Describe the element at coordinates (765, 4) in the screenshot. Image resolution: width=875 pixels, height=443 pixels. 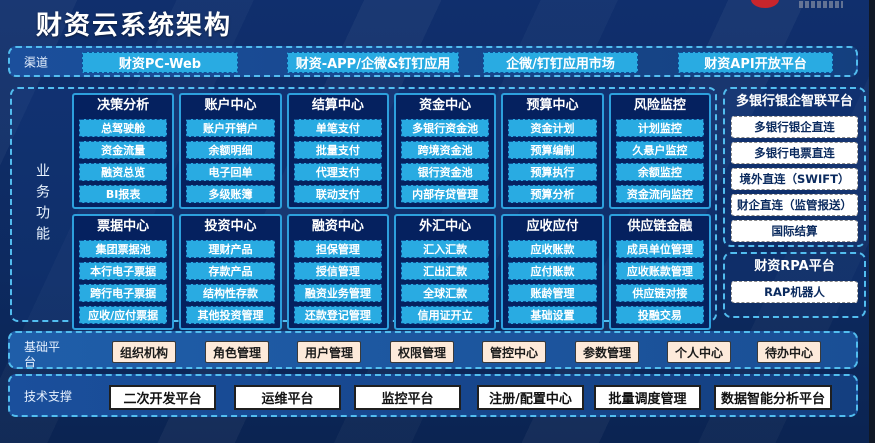
I see `partner-logo-icon` at that location.